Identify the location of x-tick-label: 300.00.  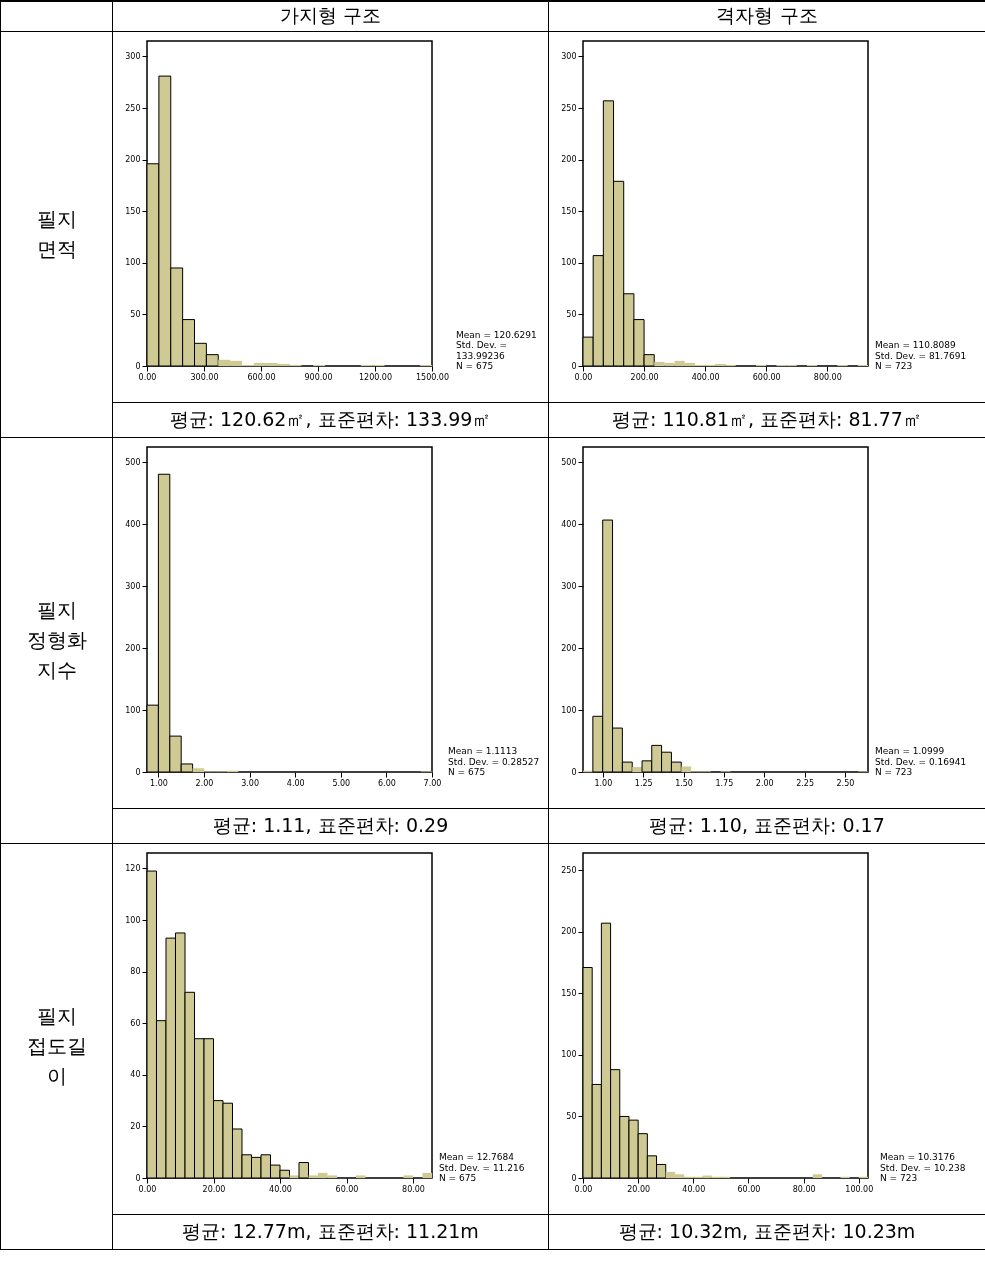
(204, 376).